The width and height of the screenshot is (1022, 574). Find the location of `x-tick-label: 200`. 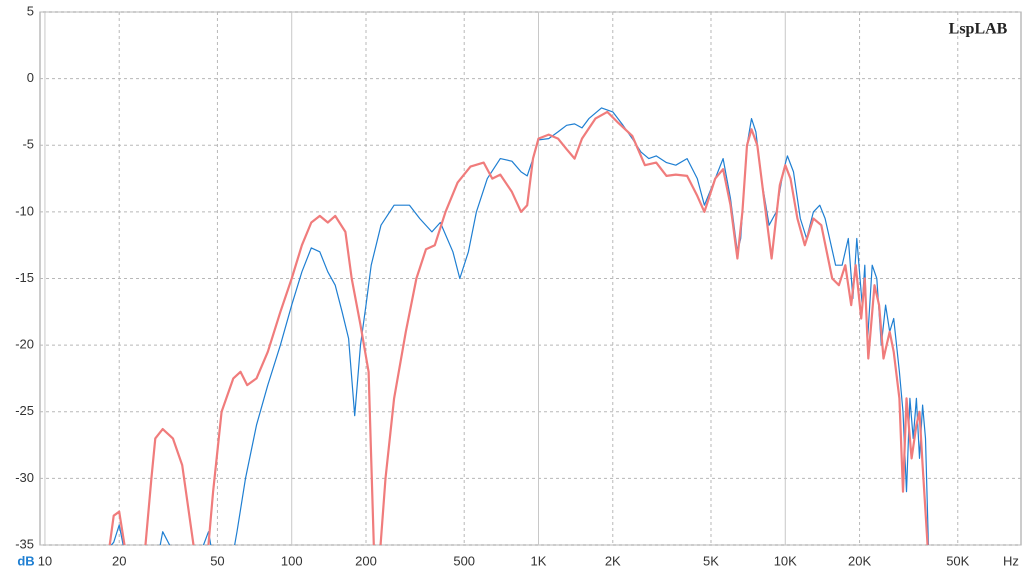

x-tick-label: 200 is located at coordinates (366, 560).